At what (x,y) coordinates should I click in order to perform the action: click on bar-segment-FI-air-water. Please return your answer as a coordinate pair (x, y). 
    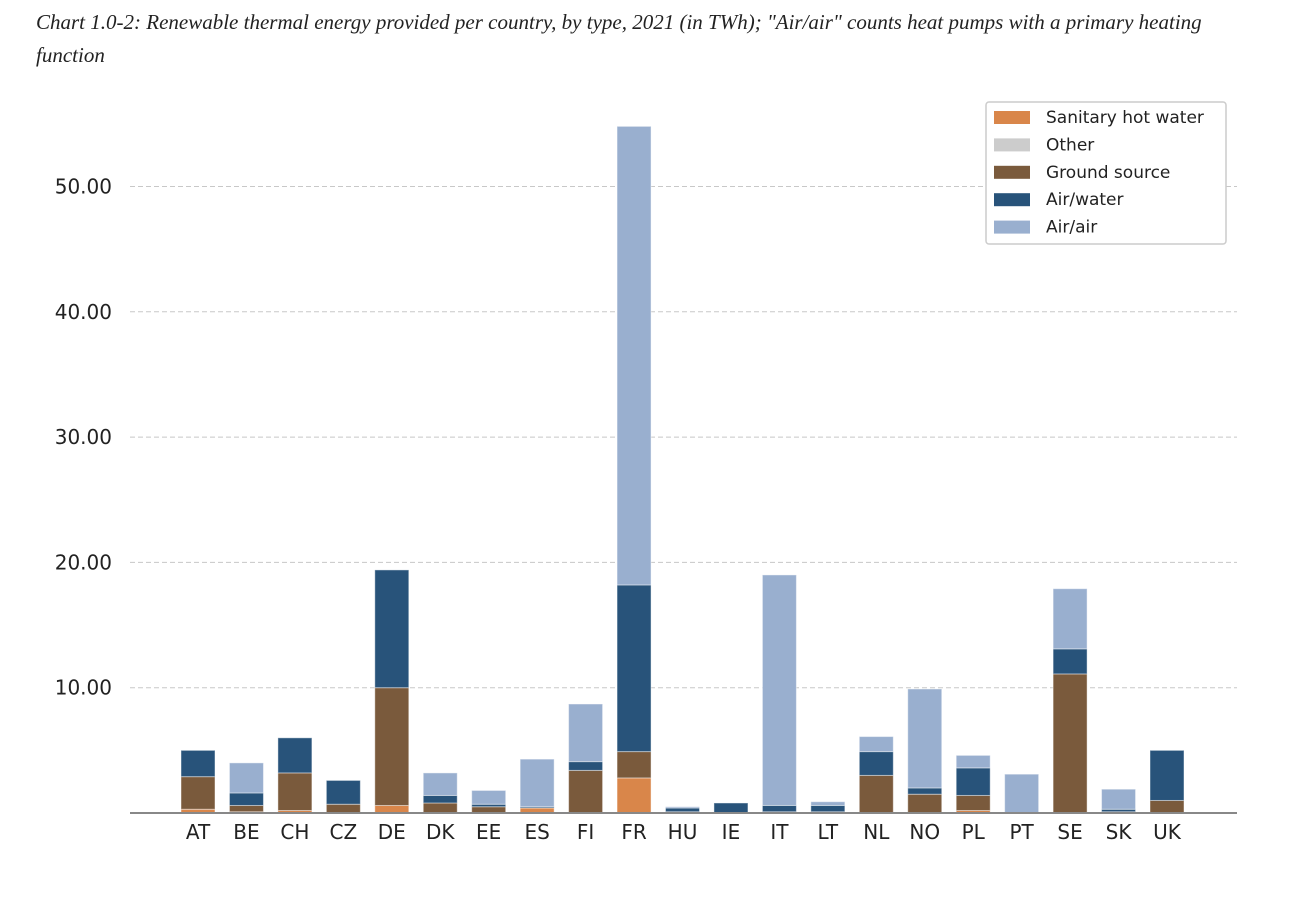
    Looking at the image, I should click on (586, 766).